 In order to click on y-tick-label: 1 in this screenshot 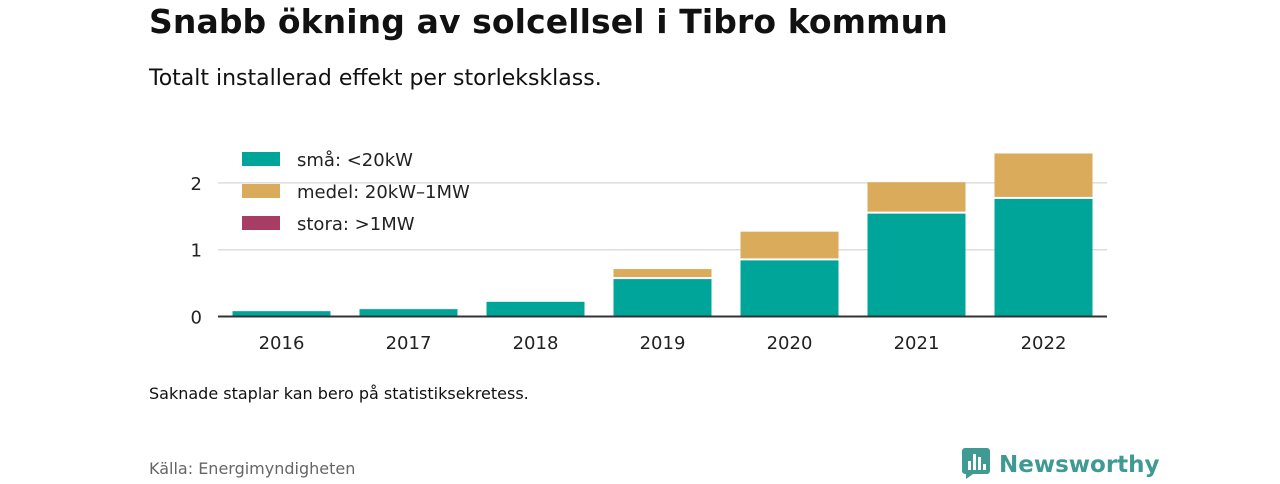, I will do `click(196, 251)`.